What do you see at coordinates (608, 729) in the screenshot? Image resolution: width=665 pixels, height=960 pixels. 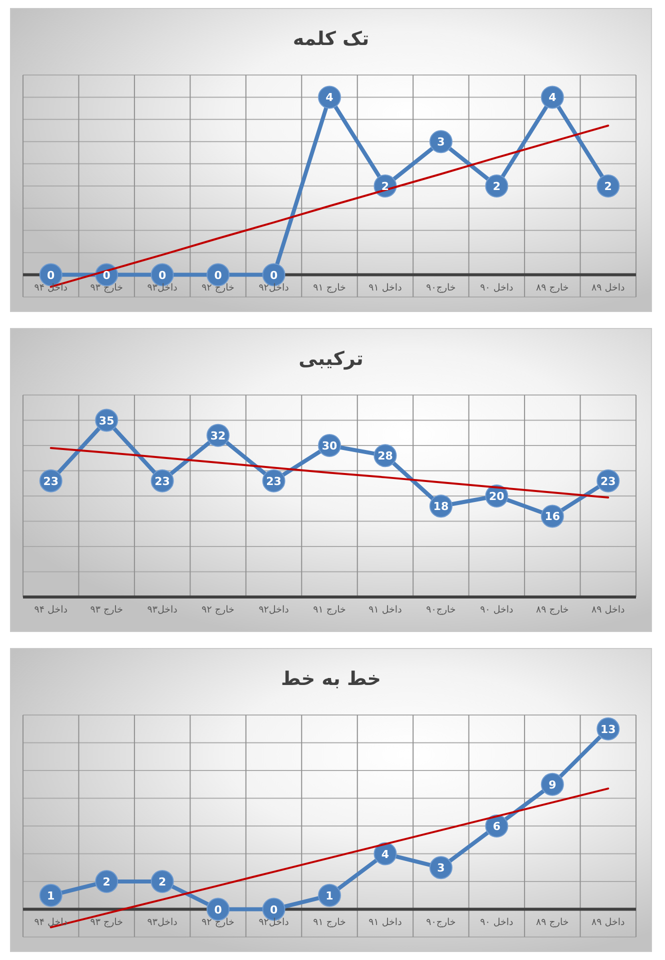 I see `data-label: 13` at bounding box center [608, 729].